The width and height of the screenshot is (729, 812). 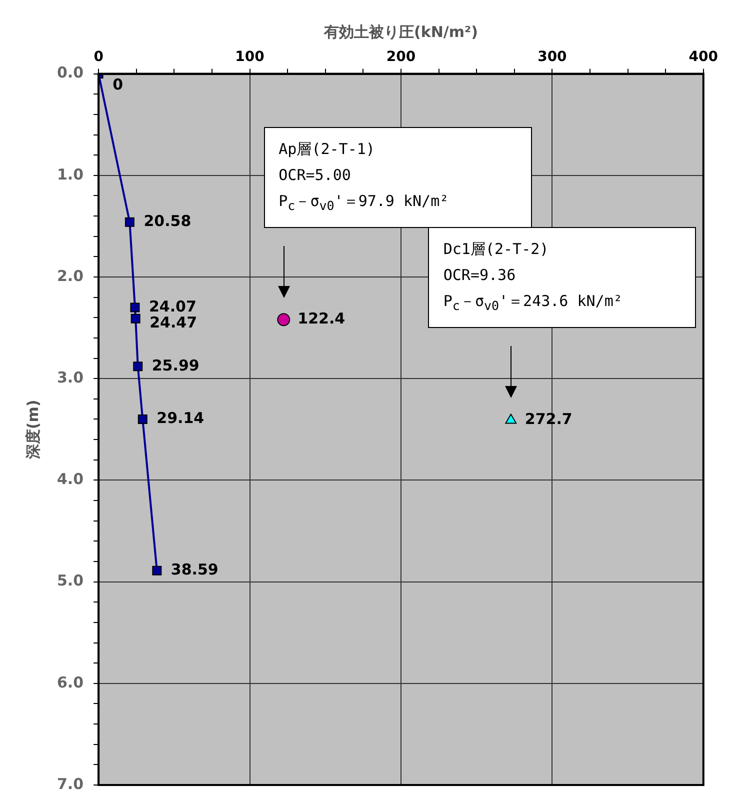 What do you see at coordinates (401, 57) in the screenshot?
I see `x-tick-label: 200` at bounding box center [401, 57].